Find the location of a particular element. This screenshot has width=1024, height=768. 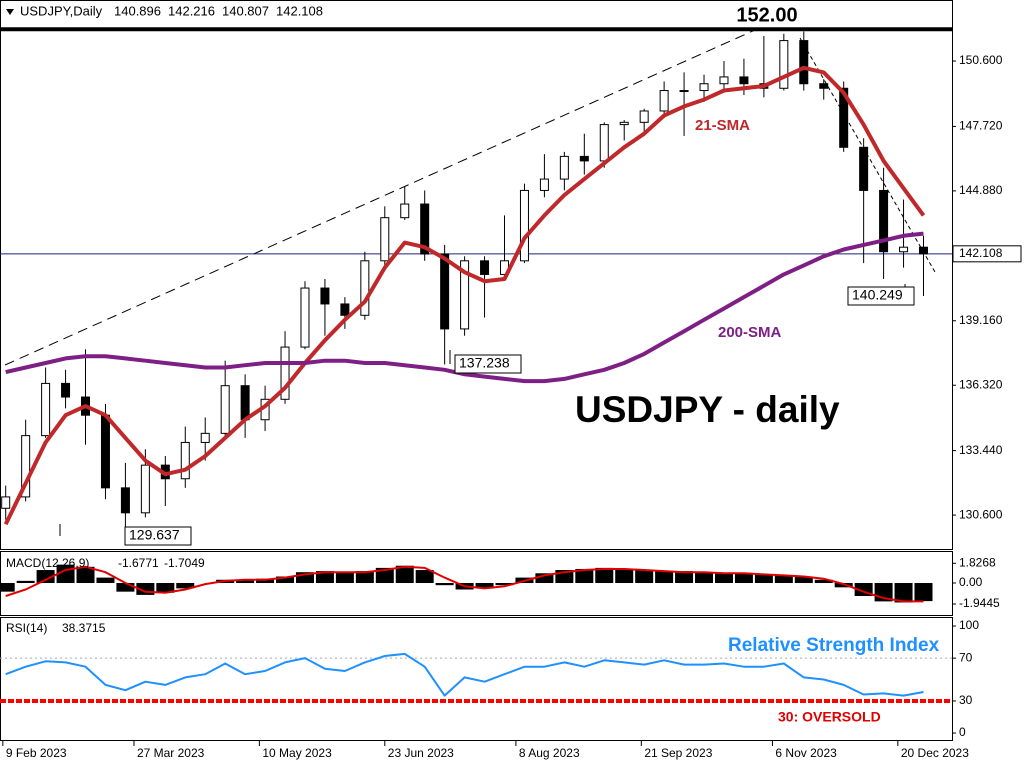

readout: 142.216 is located at coordinates (191, 10).